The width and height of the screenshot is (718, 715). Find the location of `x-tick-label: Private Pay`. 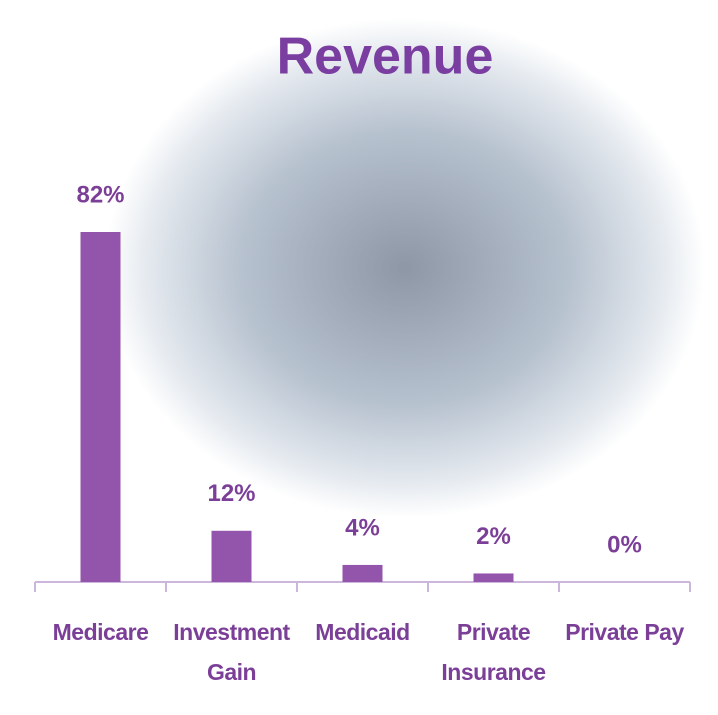

x-tick-label: Private Pay is located at coordinates (624, 632).